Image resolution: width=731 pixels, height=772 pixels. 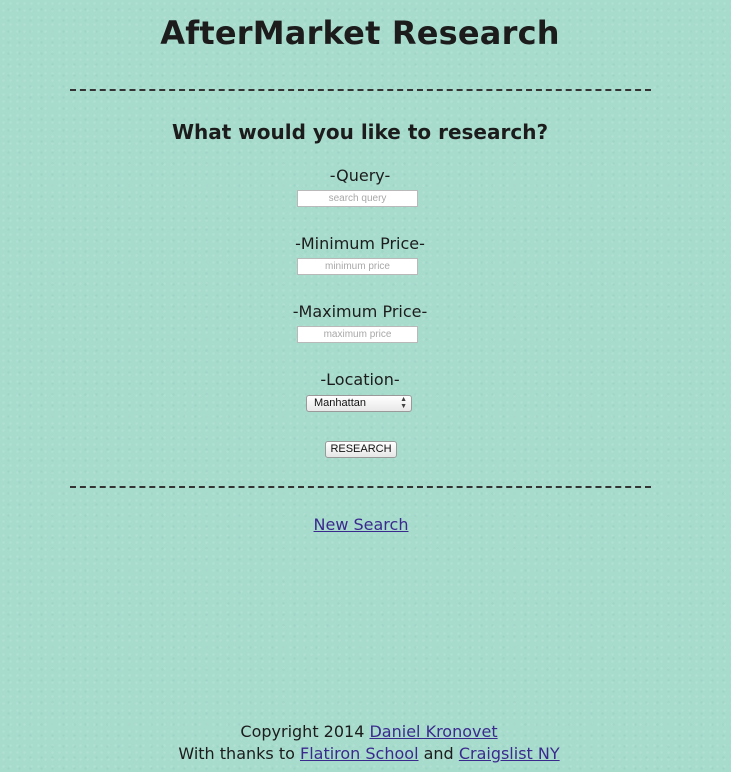 I want to click on max-price-label: -Maximum Price-, so click(x=360, y=311).